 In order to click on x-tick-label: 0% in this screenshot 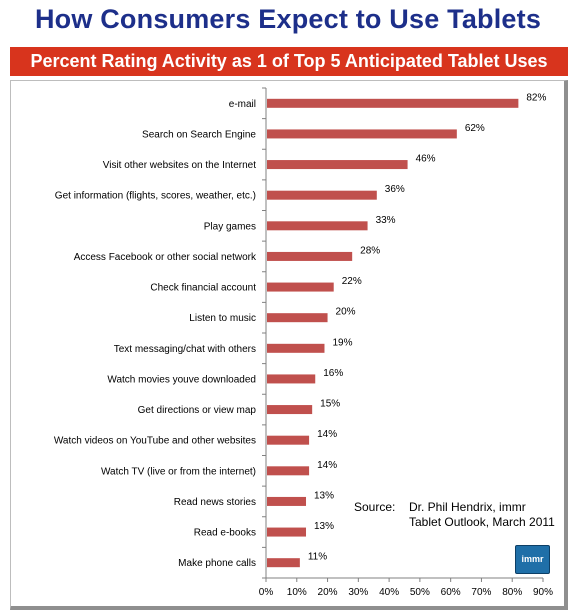, I will do `click(266, 592)`.